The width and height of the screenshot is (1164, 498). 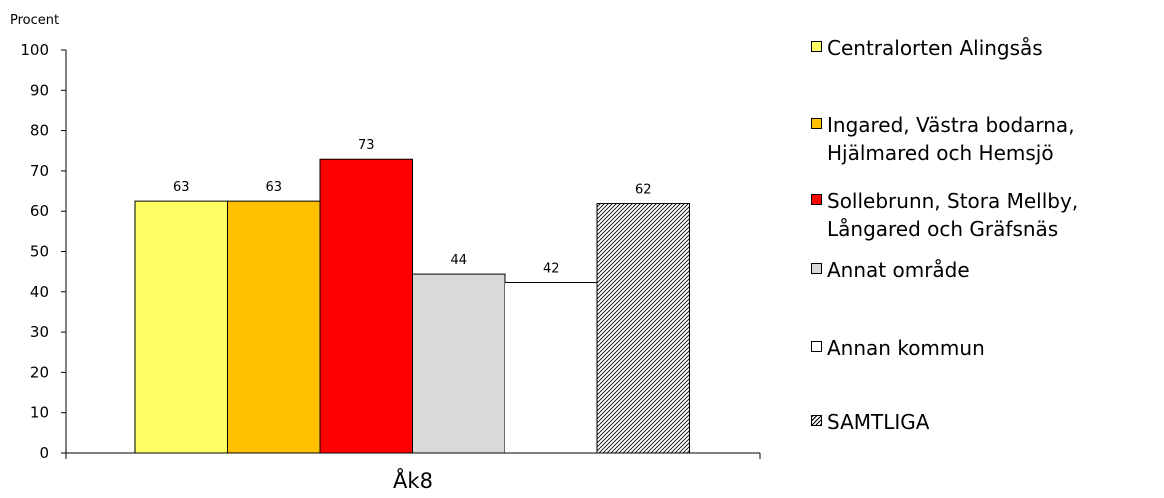 What do you see at coordinates (366, 145) in the screenshot?
I see `data-label: 73` at bounding box center [366, 145].